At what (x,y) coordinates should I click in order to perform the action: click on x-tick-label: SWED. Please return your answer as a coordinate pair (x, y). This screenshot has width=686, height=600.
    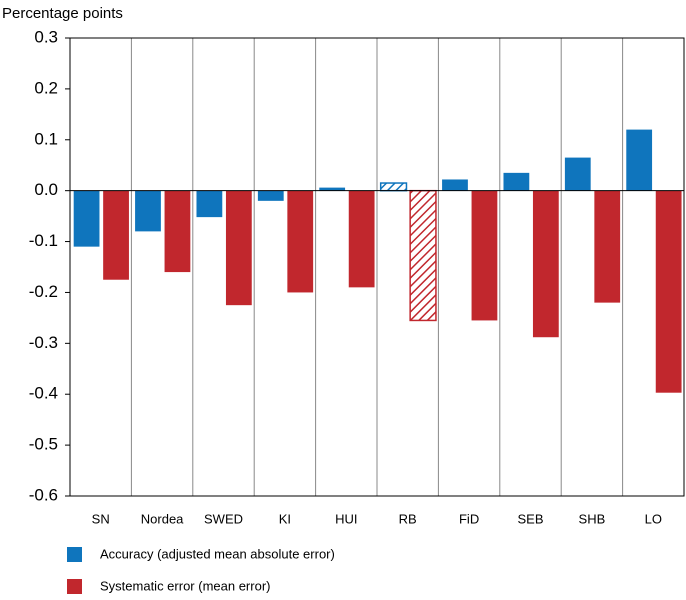
    Looking at the image, I should click on (223, 518).